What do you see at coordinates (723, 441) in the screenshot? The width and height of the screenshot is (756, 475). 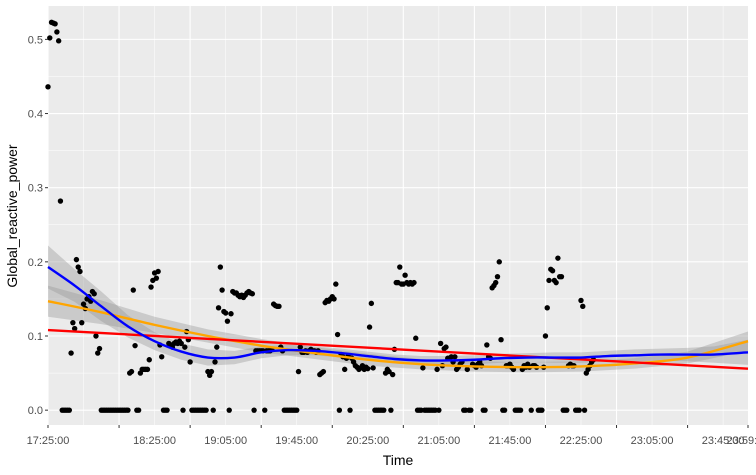 I see `x-tick-label: 23:45:00` at bounding box center [723, 441].